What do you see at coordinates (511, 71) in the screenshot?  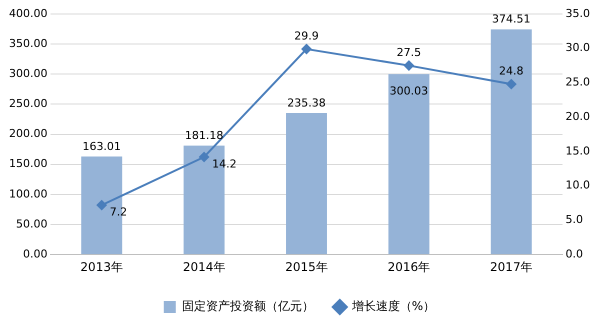 I see `data-label: 24.8` at bounding box center [511, 71].